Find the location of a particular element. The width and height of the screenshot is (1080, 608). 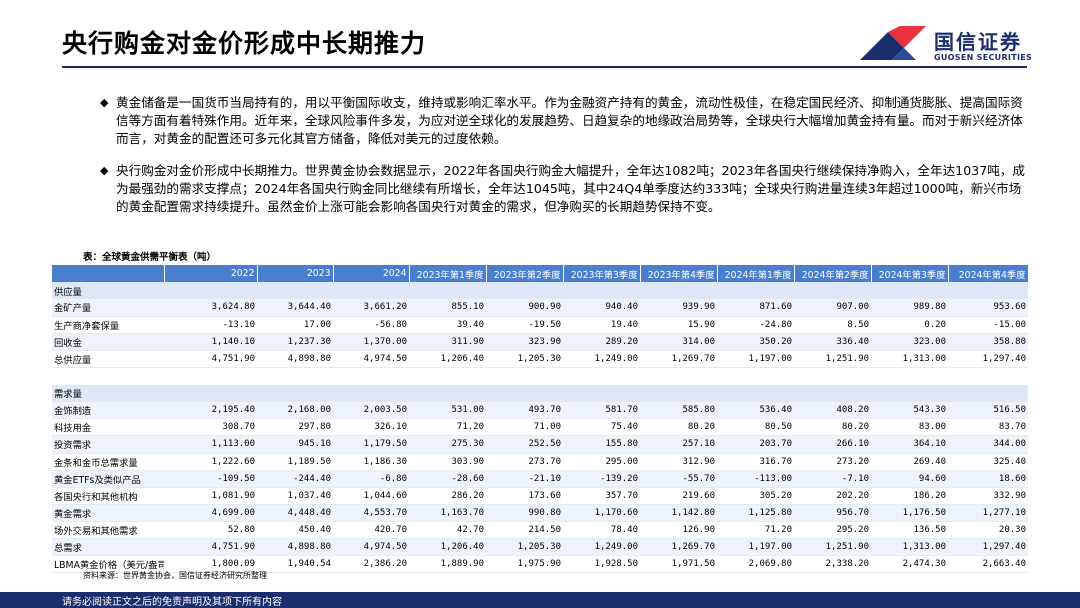

table-cell: 2,003.50 is located at coordinates (371, 410).